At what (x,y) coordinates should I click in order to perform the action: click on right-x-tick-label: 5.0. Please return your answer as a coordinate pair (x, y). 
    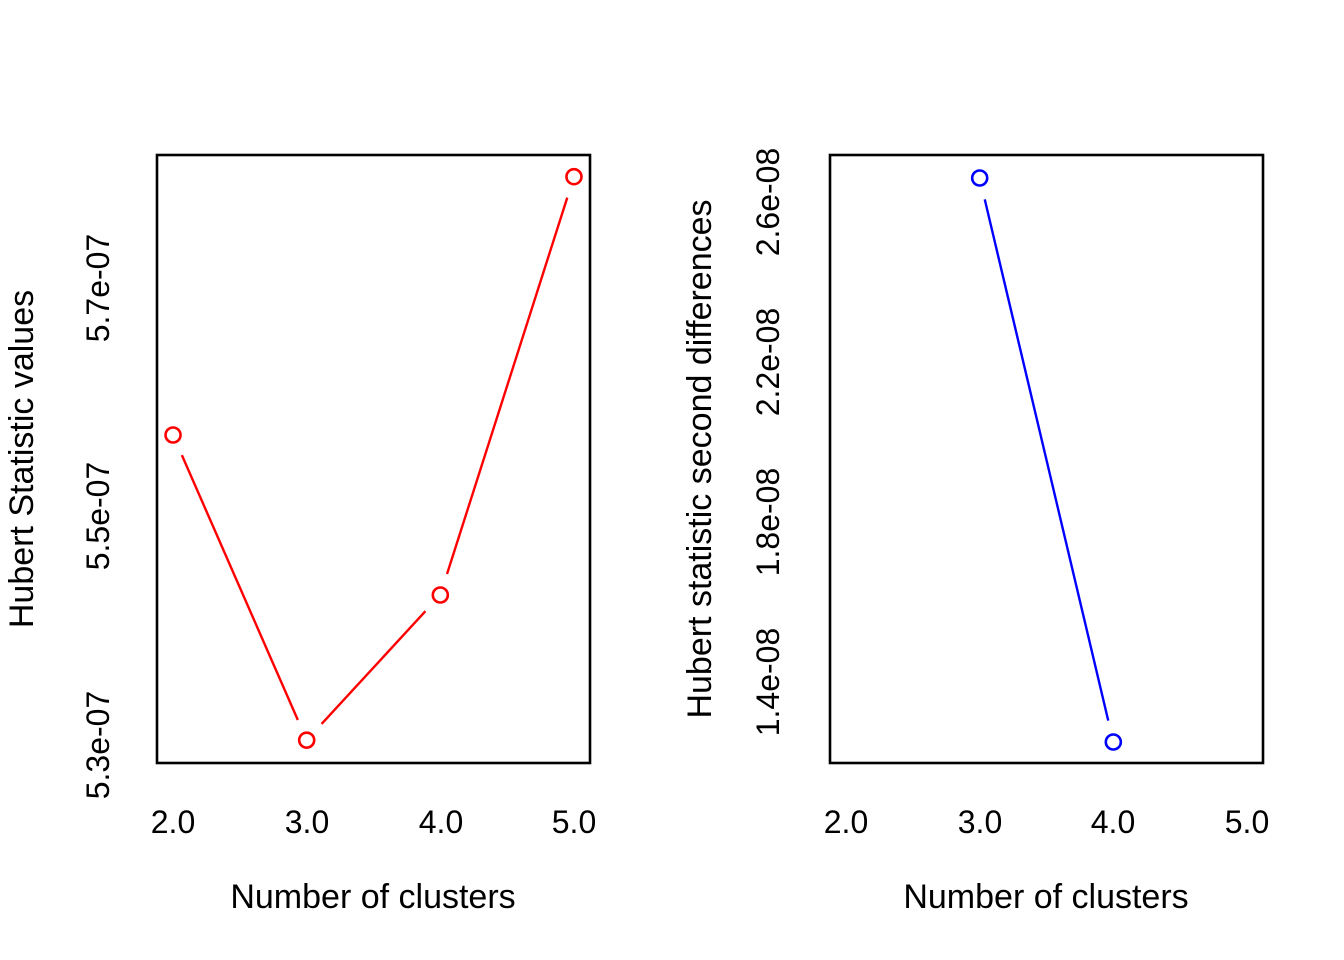
    Looking at the image, I should click on (1247, 822).